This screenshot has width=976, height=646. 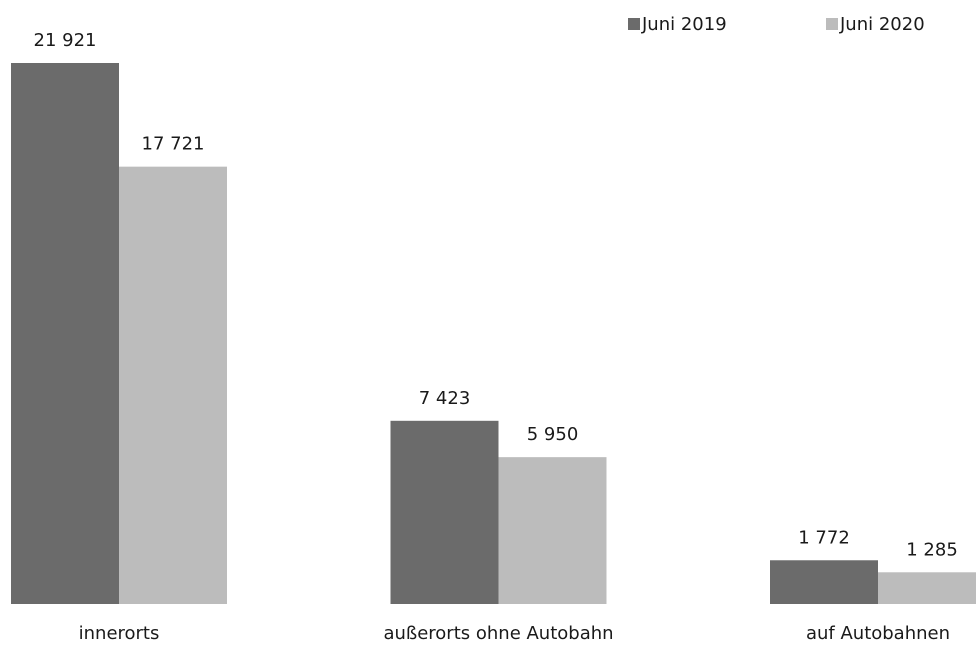 I want to click on x-tick-label: auf Autobahnen, so click(x=878, y=633).